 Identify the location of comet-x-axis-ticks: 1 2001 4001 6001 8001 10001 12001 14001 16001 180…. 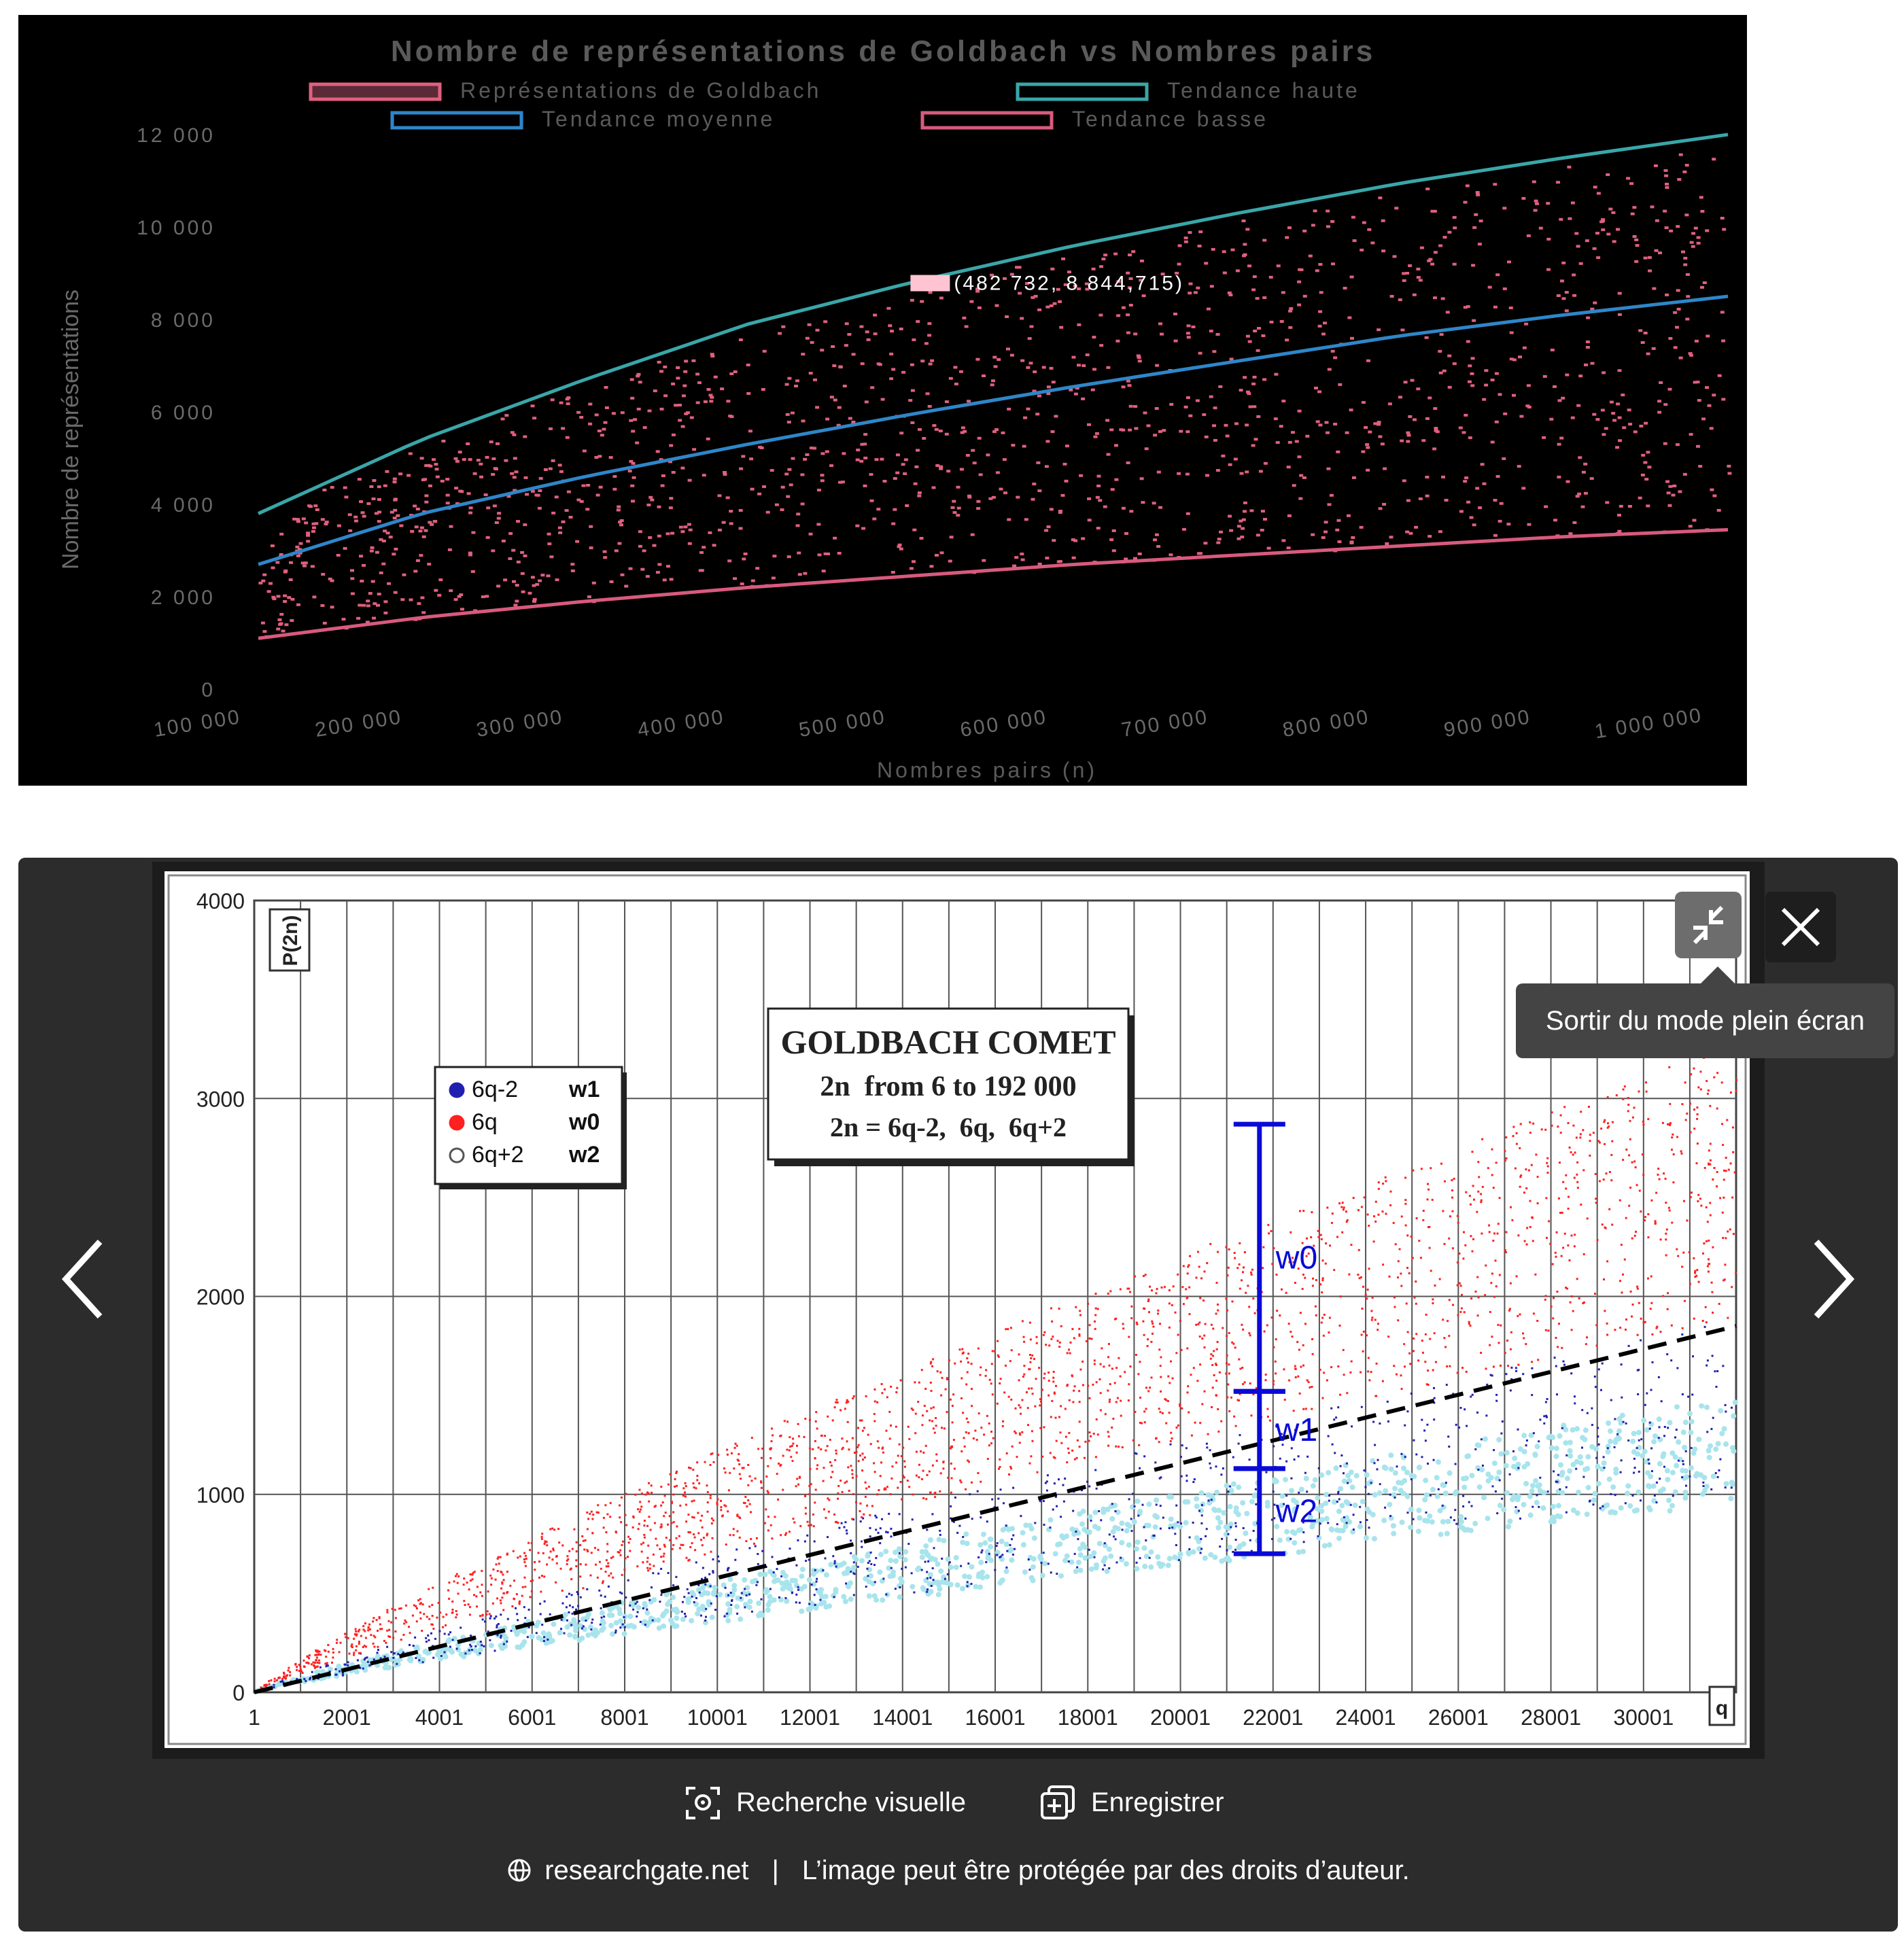
(961, 1717).